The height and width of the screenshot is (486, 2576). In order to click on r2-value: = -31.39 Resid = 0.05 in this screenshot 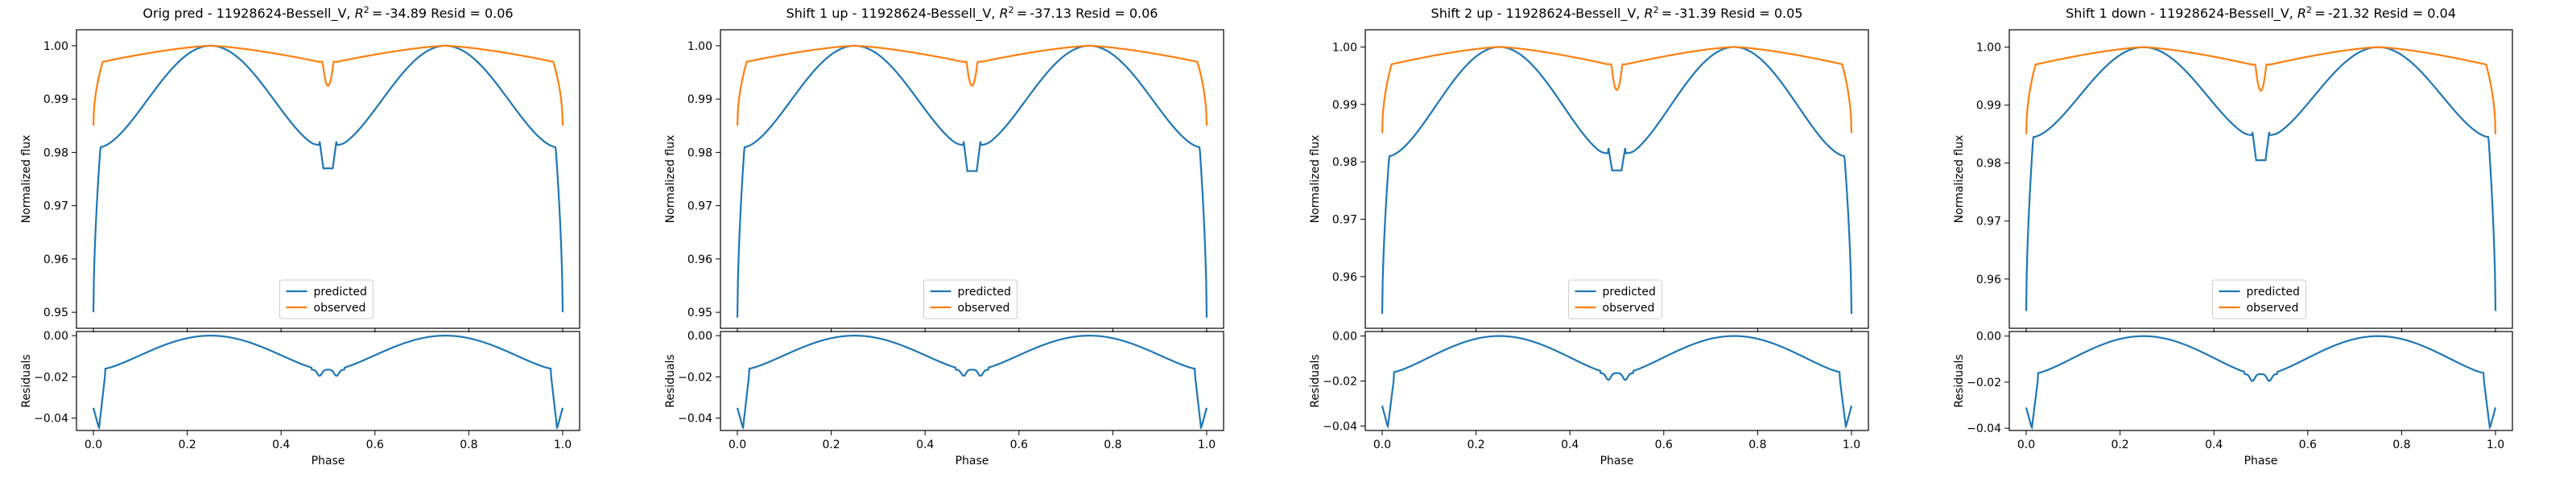, I will do `click(1731, 13)`.